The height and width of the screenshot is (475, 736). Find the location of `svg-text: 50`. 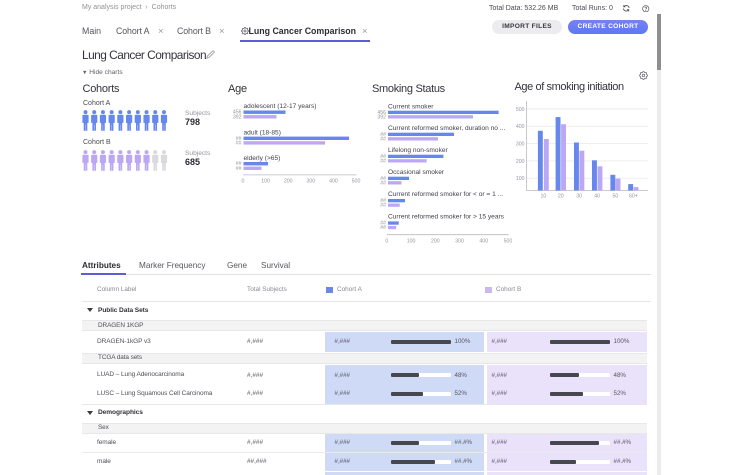

svg-text: 50 is located at coordinates (616, 197).